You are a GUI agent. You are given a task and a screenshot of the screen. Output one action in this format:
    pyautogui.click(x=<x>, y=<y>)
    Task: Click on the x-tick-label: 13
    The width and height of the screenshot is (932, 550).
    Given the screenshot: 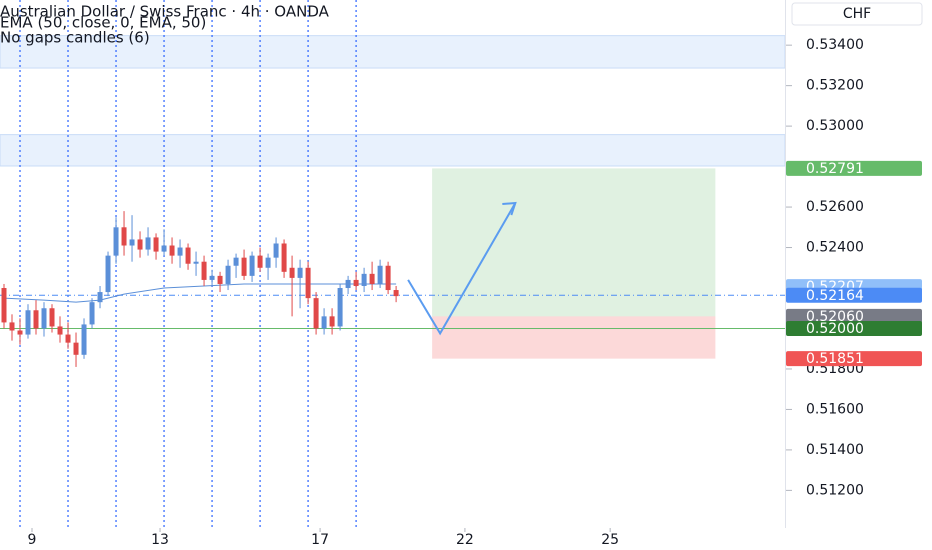 What is the action you would take?
    pyautogui.click(x=160, y=540)
    